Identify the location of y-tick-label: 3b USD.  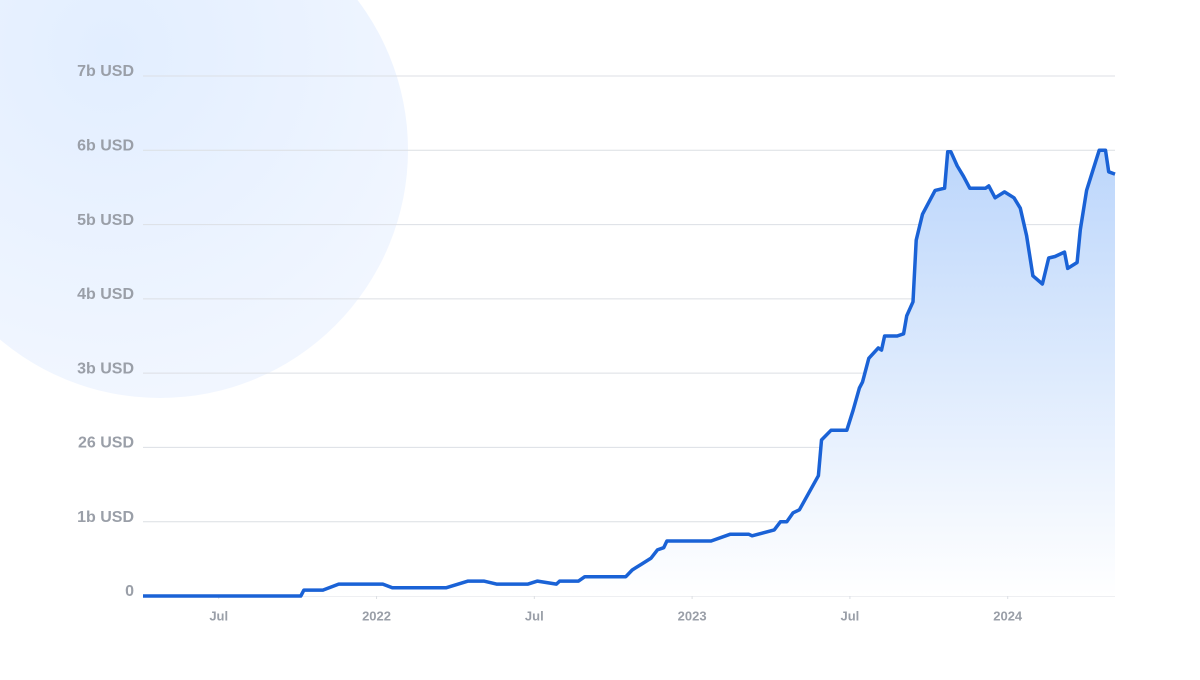
(105, 368).